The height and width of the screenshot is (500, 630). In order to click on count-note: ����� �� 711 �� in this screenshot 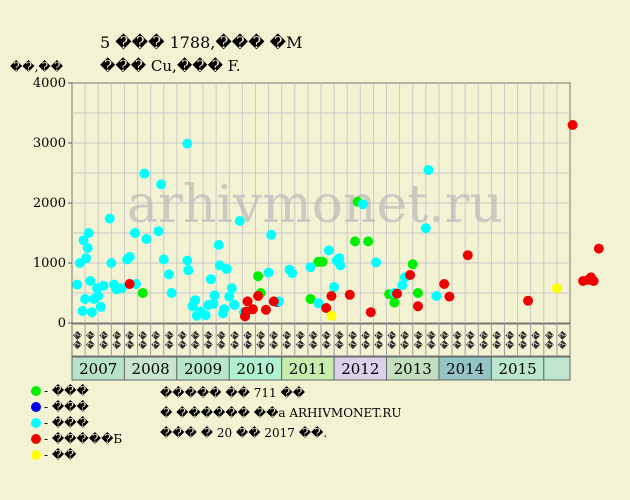, I will do `click(233, 393)`.